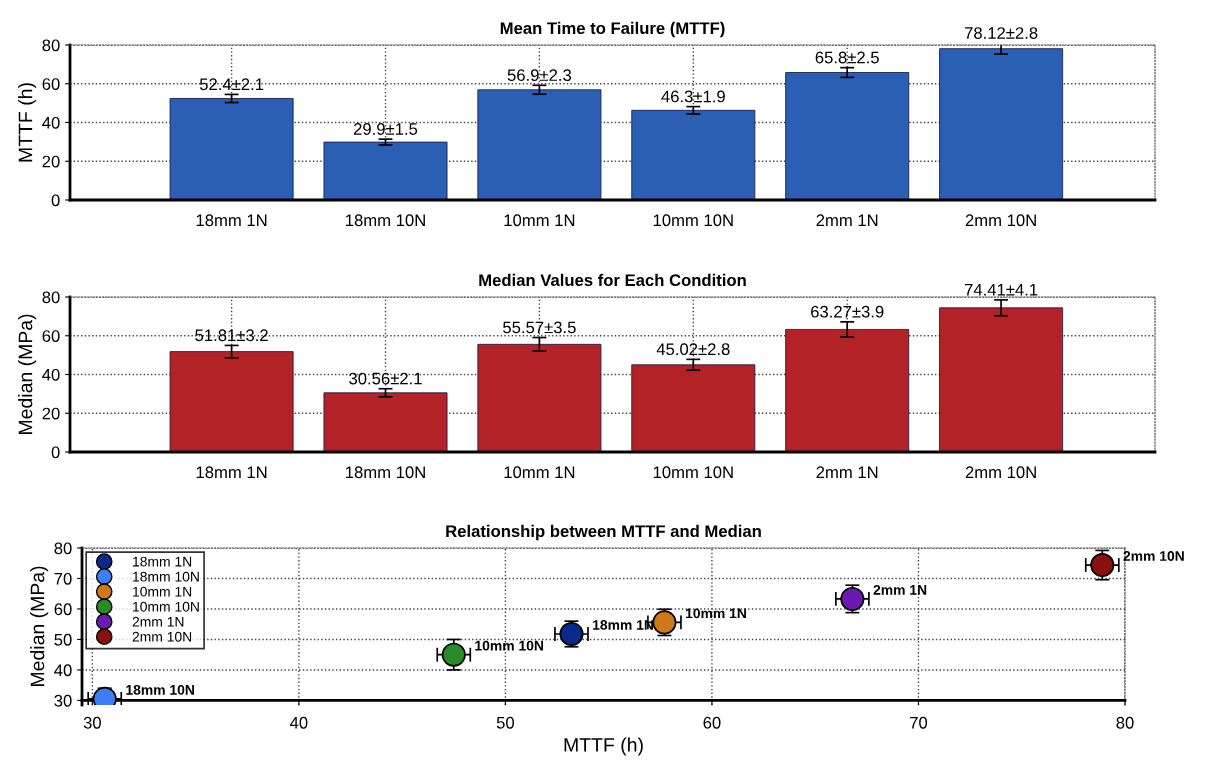 This screenshot has height=769, width=1210. What do you see at coordinates (539, 327) in the screenshot?
I see `data-label: 55.57±3.5` at bounding box center [539, 327].